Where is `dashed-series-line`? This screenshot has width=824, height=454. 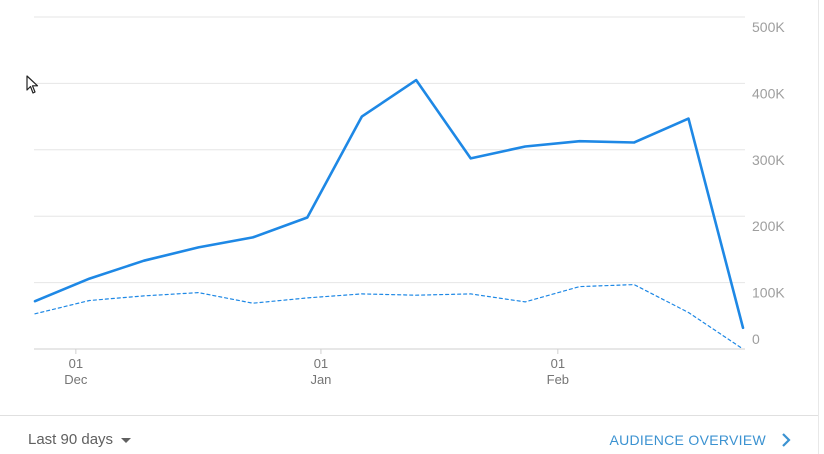 dashed-series-line is located at coordinates (389, 317).